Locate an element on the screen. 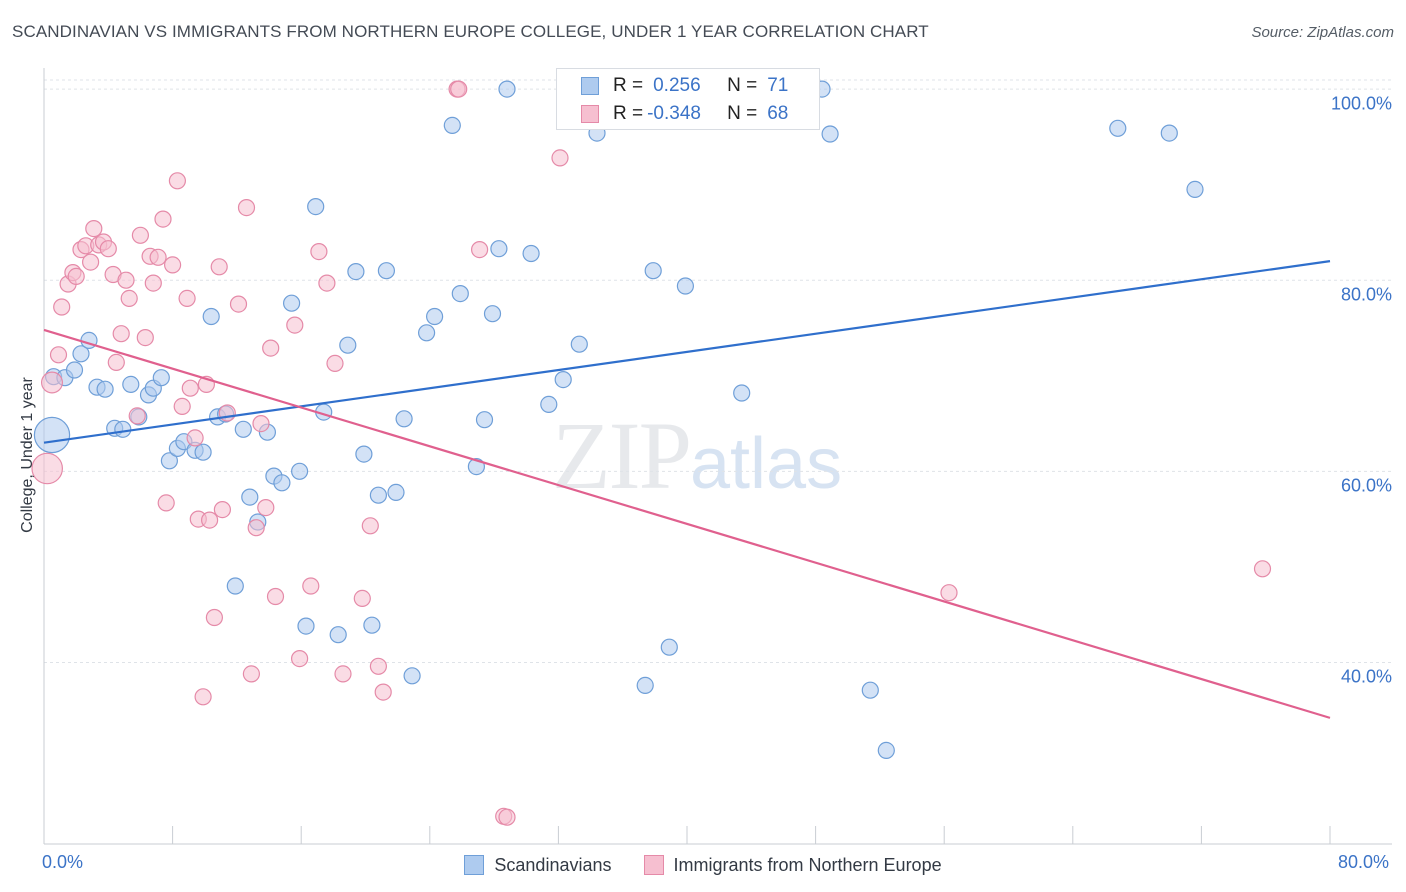 The height and width of the screenshot is (892, 1406). n-label: N = is located at coordinates (742, 113).